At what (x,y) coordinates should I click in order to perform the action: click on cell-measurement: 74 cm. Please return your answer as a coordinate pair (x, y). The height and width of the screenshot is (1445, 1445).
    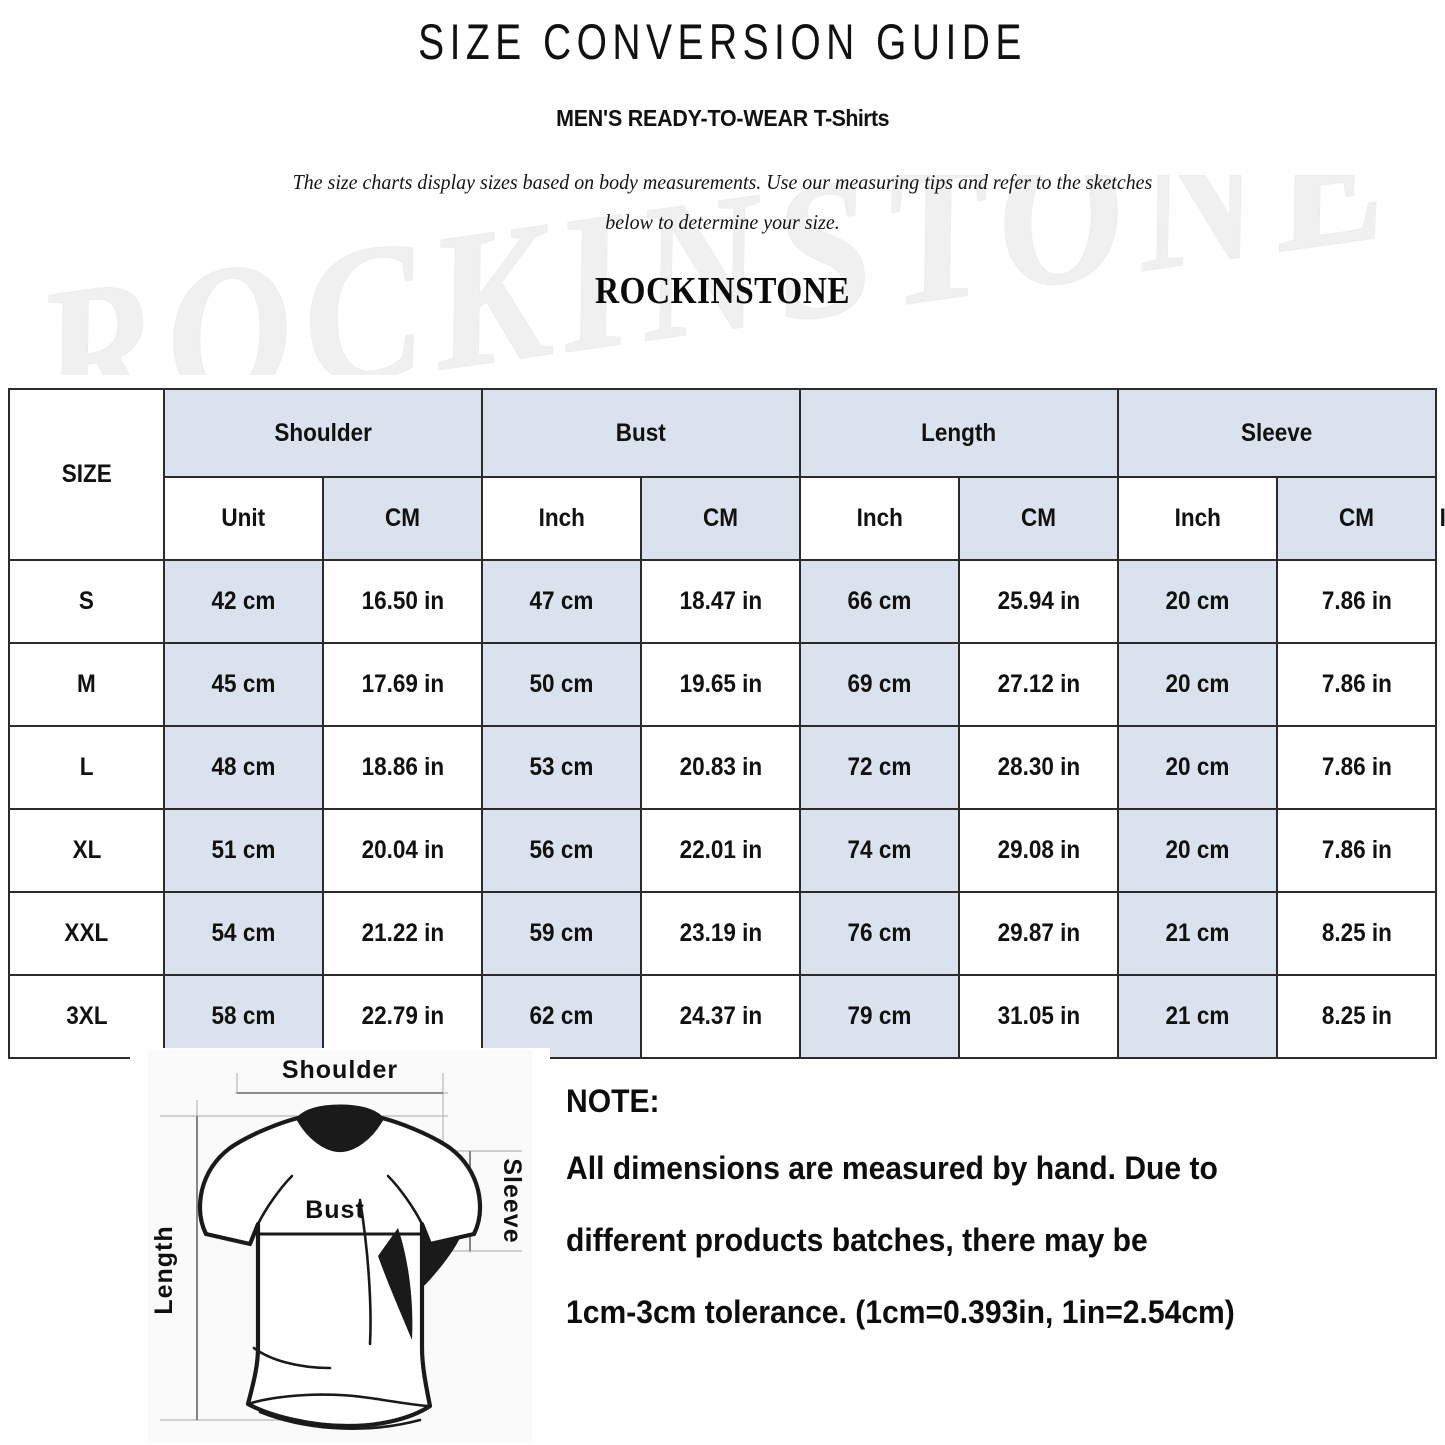
    Looking at the image, I should click on (879, 850).